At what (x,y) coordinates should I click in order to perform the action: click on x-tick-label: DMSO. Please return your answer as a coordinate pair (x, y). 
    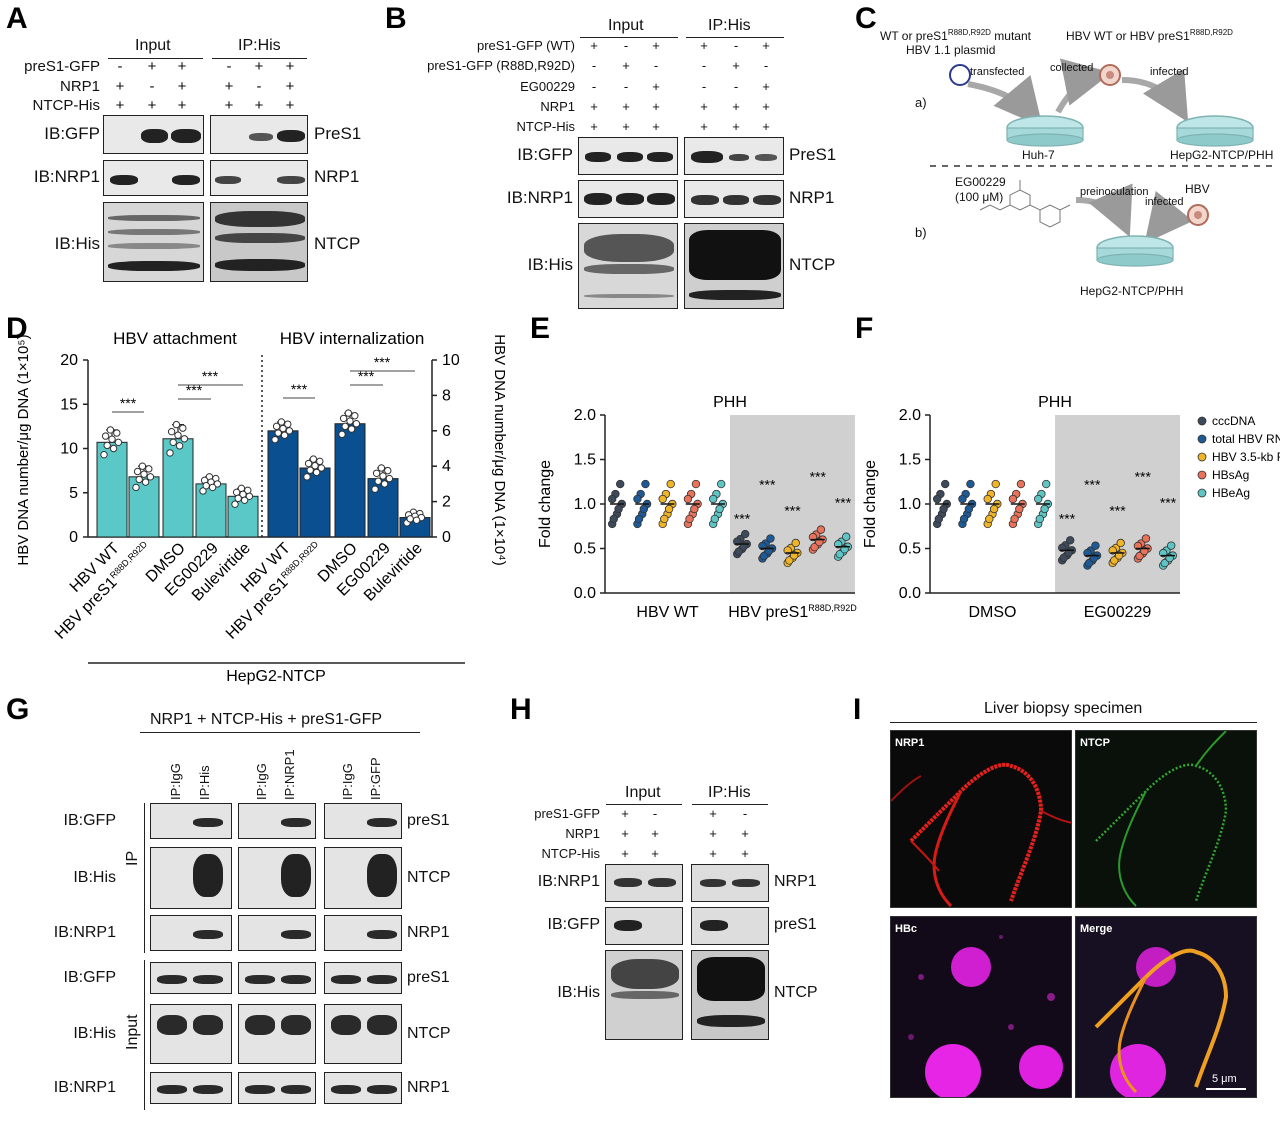
    Looking at the image, I should click on (993, 612).